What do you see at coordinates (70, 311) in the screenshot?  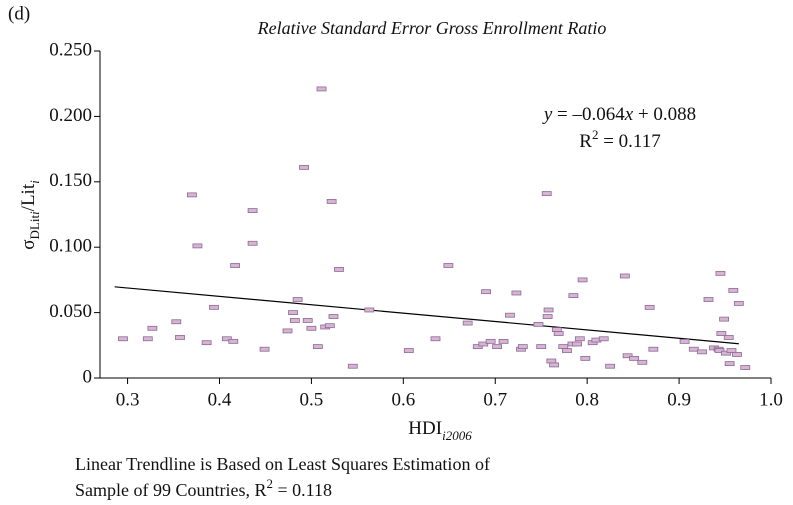 I see `y-tick-label: 0.050` at bounding box center [70, 311].